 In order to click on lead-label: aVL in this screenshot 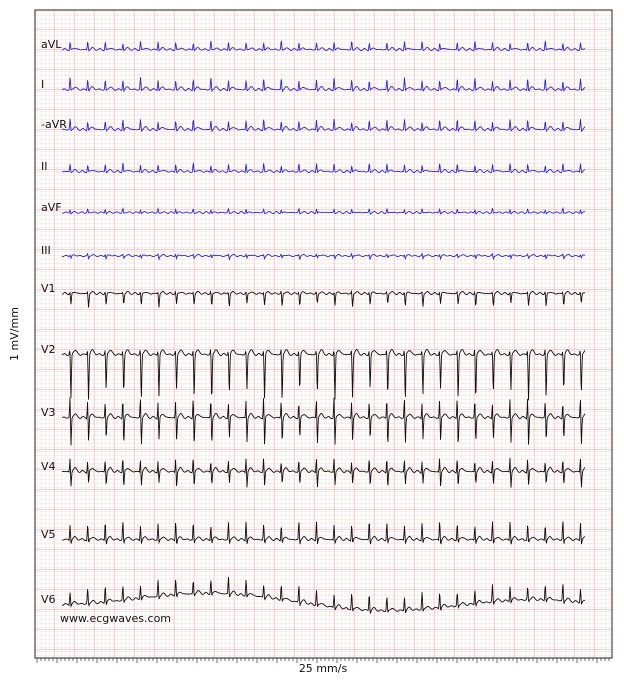, I will do `click(51, 44)`.